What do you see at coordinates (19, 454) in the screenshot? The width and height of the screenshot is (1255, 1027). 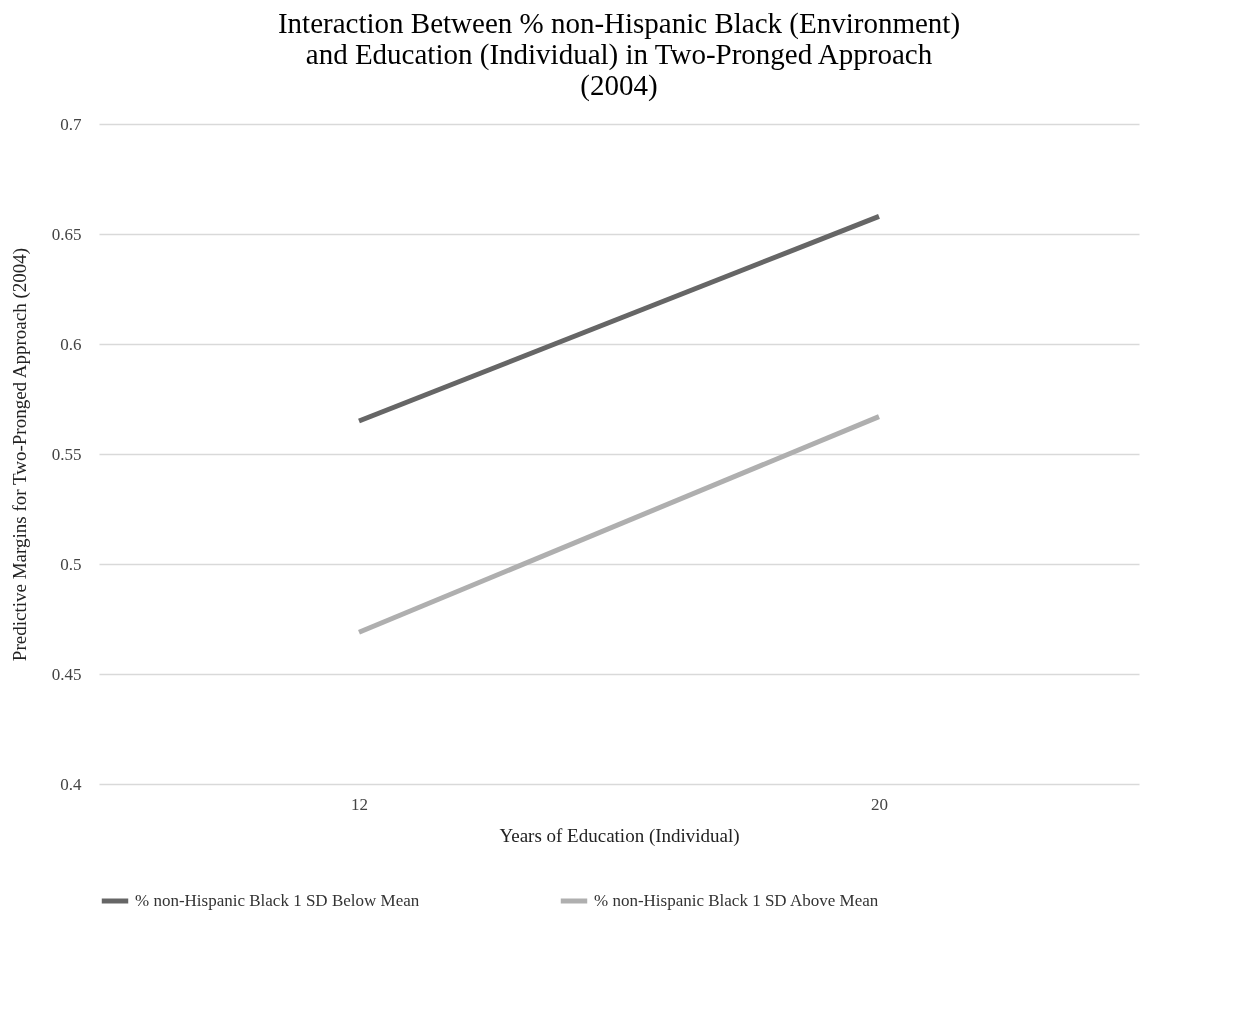 I see `y-axis-title: Predictive Margins for Two-Pronged Approach (2004)` at bounding box center [19, 454].